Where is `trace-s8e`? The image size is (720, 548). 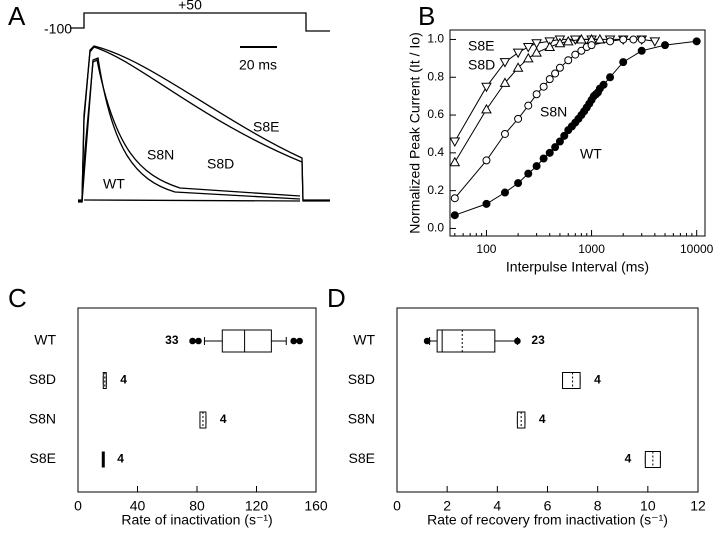 trace-s8e is located at coordinates (204, 123).